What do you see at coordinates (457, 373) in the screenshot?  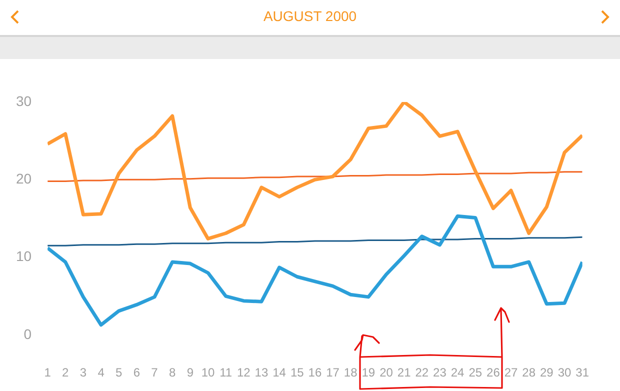 I see `x-tick-label: 24` at bounding box center [457, 373].